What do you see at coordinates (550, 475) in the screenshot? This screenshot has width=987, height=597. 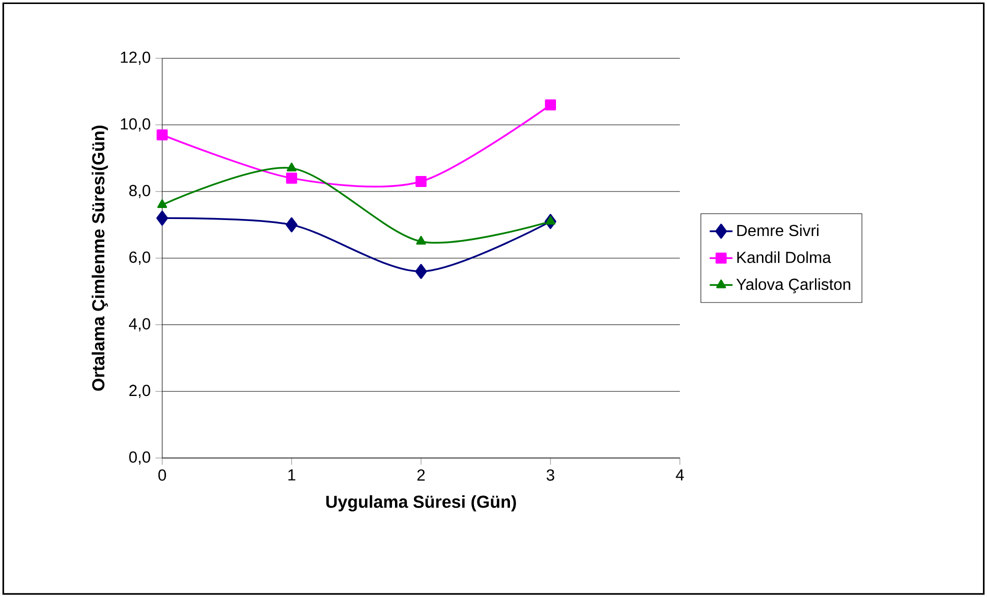 I see `x-tick-label: 3` at bounding box center [550, 475].